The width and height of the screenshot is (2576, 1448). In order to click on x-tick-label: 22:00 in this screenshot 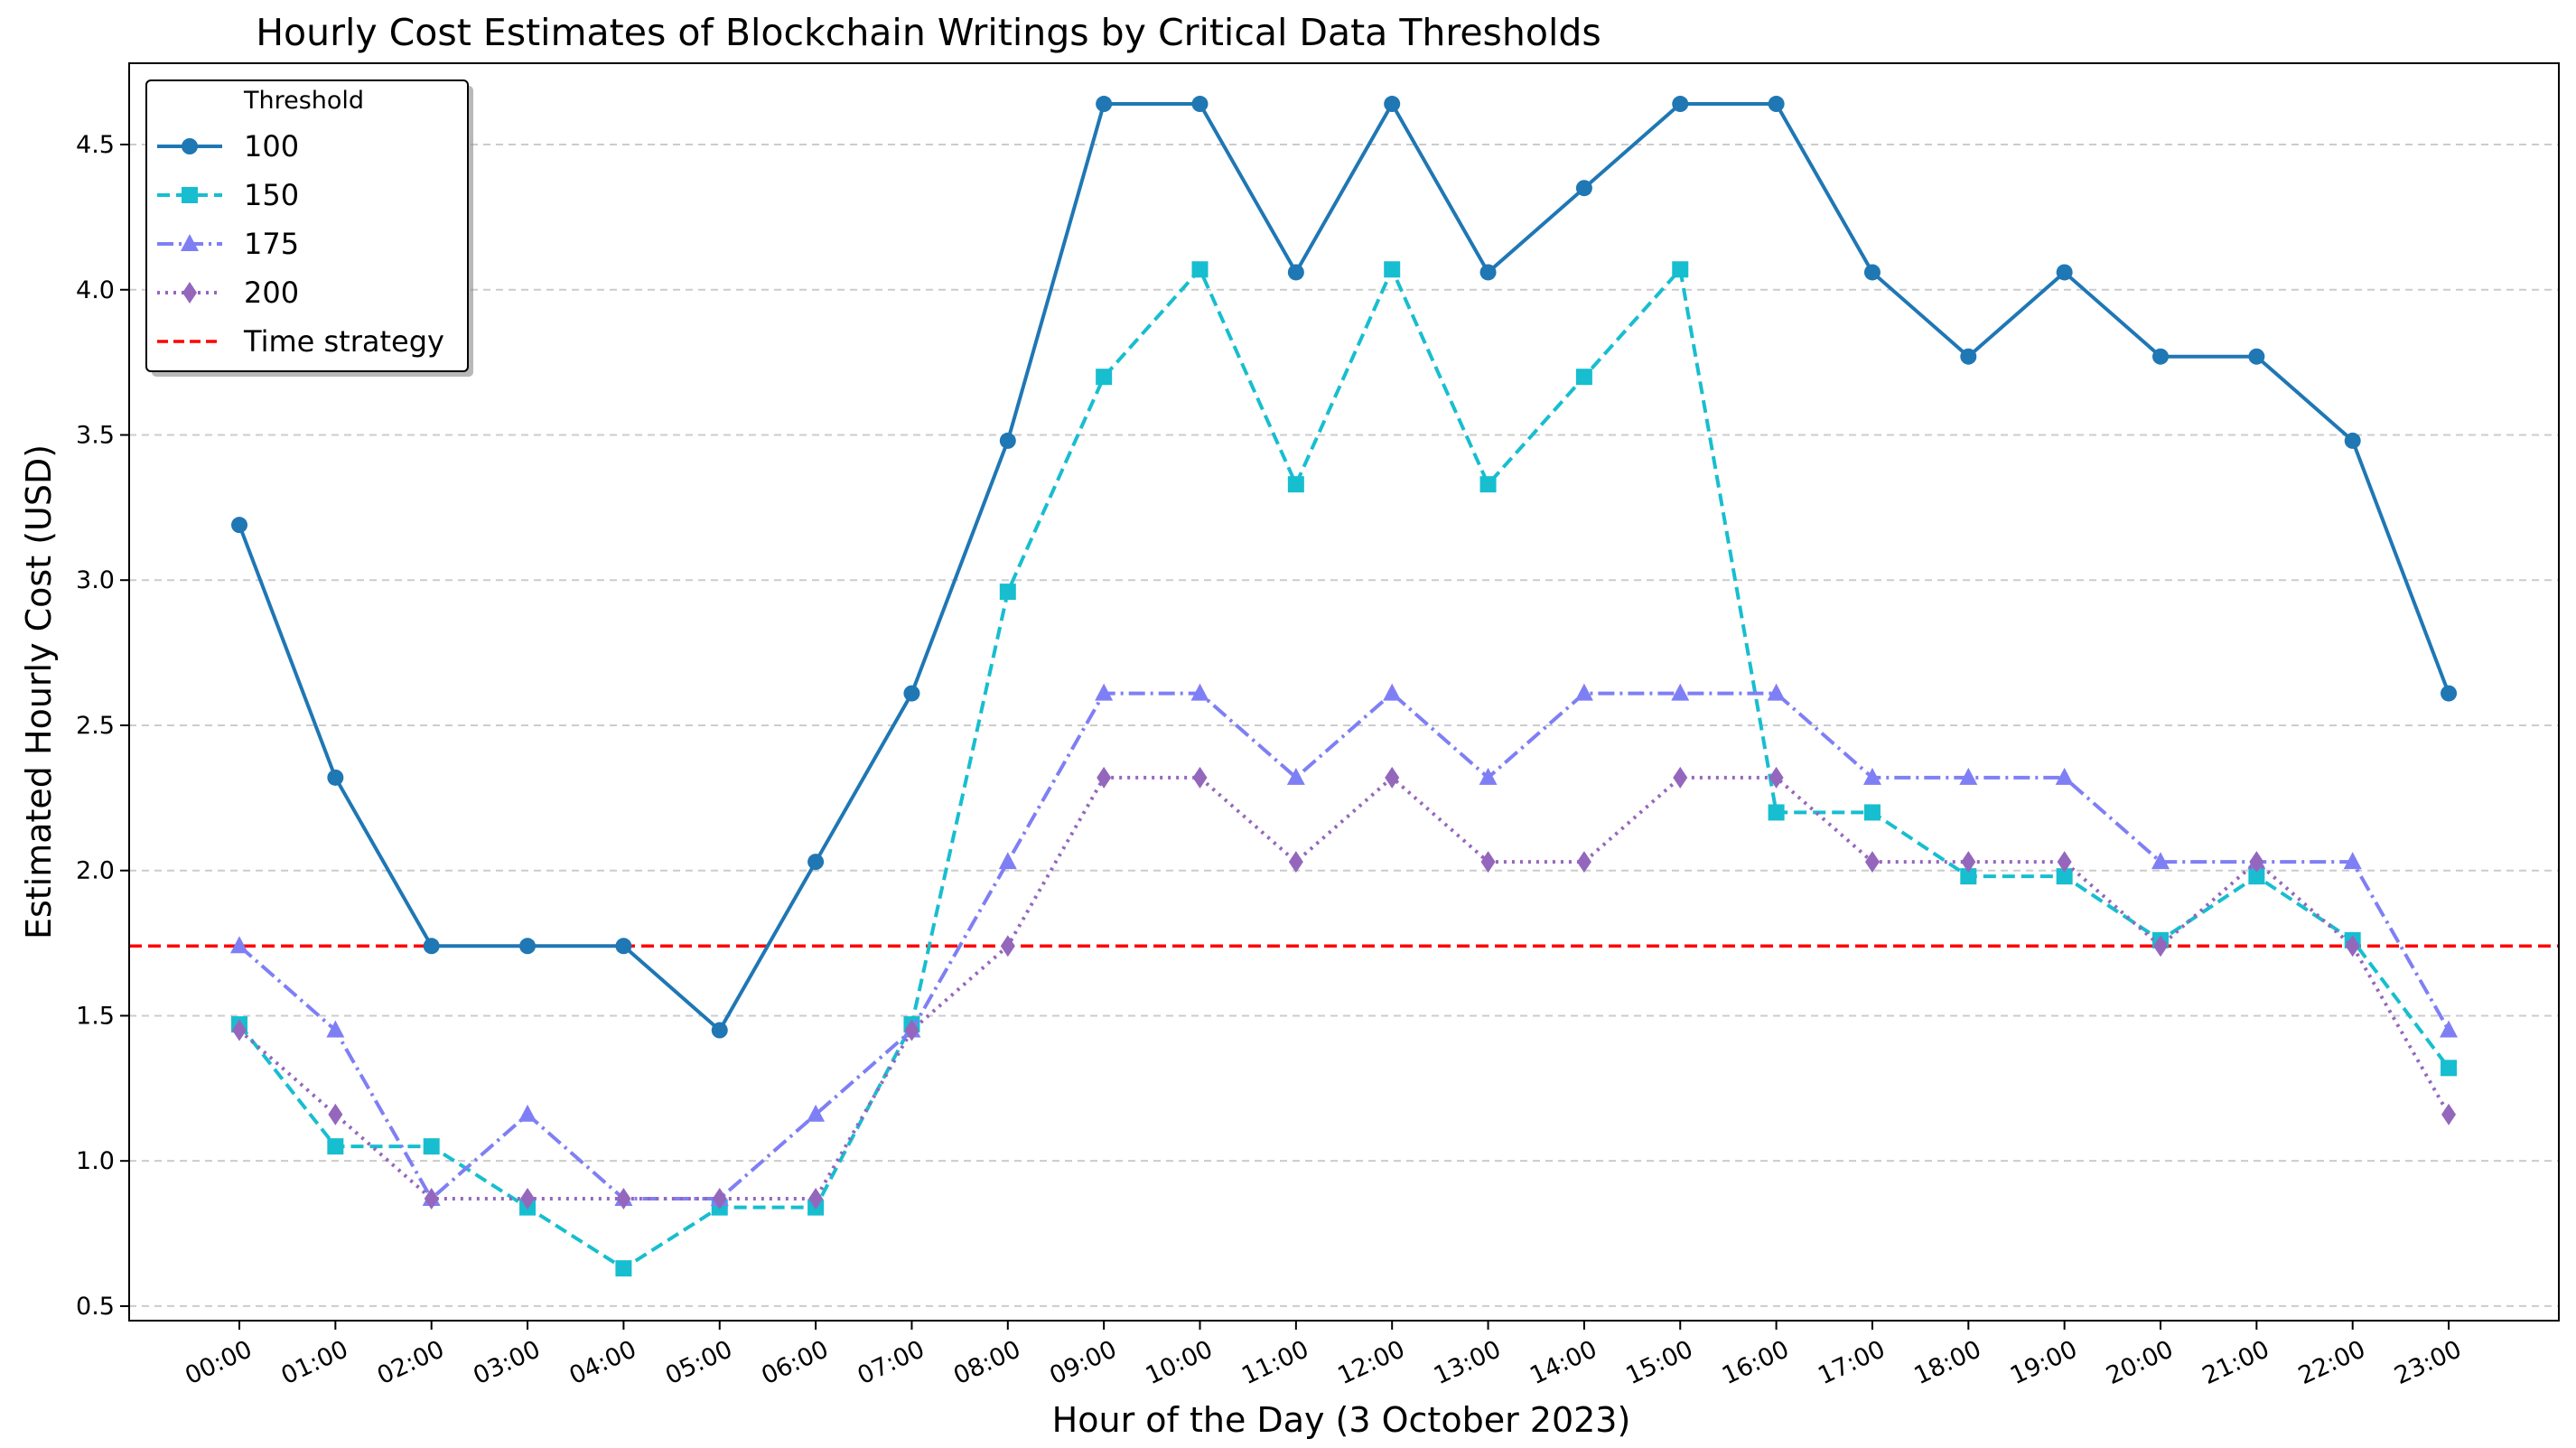, I will do `click(2332, 1362)`.